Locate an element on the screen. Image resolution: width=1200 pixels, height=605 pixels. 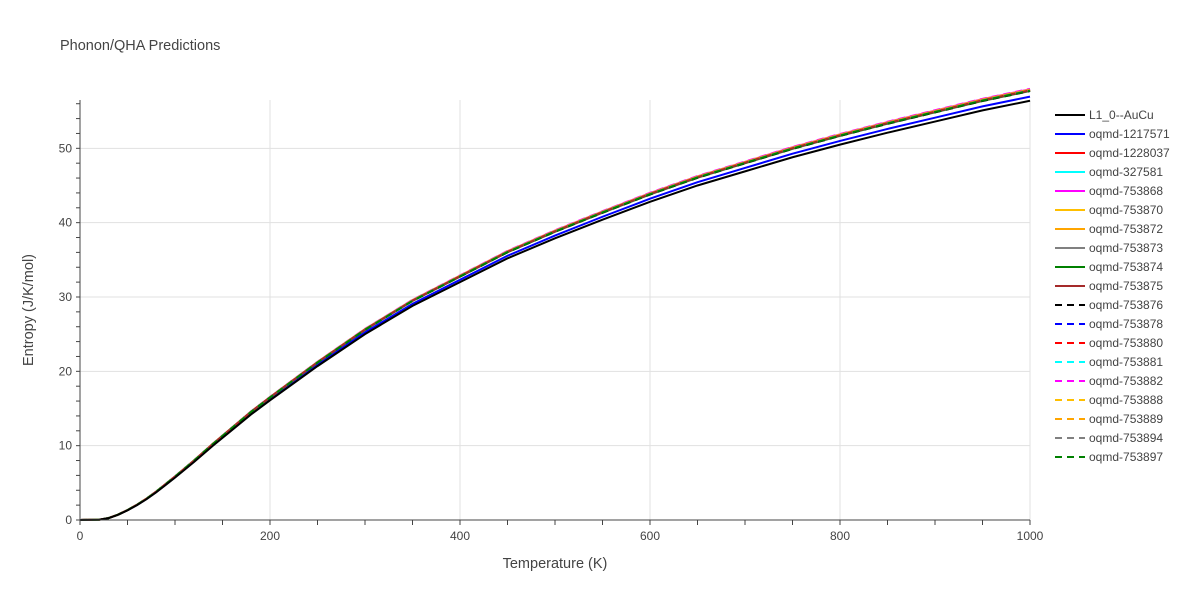
legend-item: oqmd-753868 is located at coordinates (1109, 191).